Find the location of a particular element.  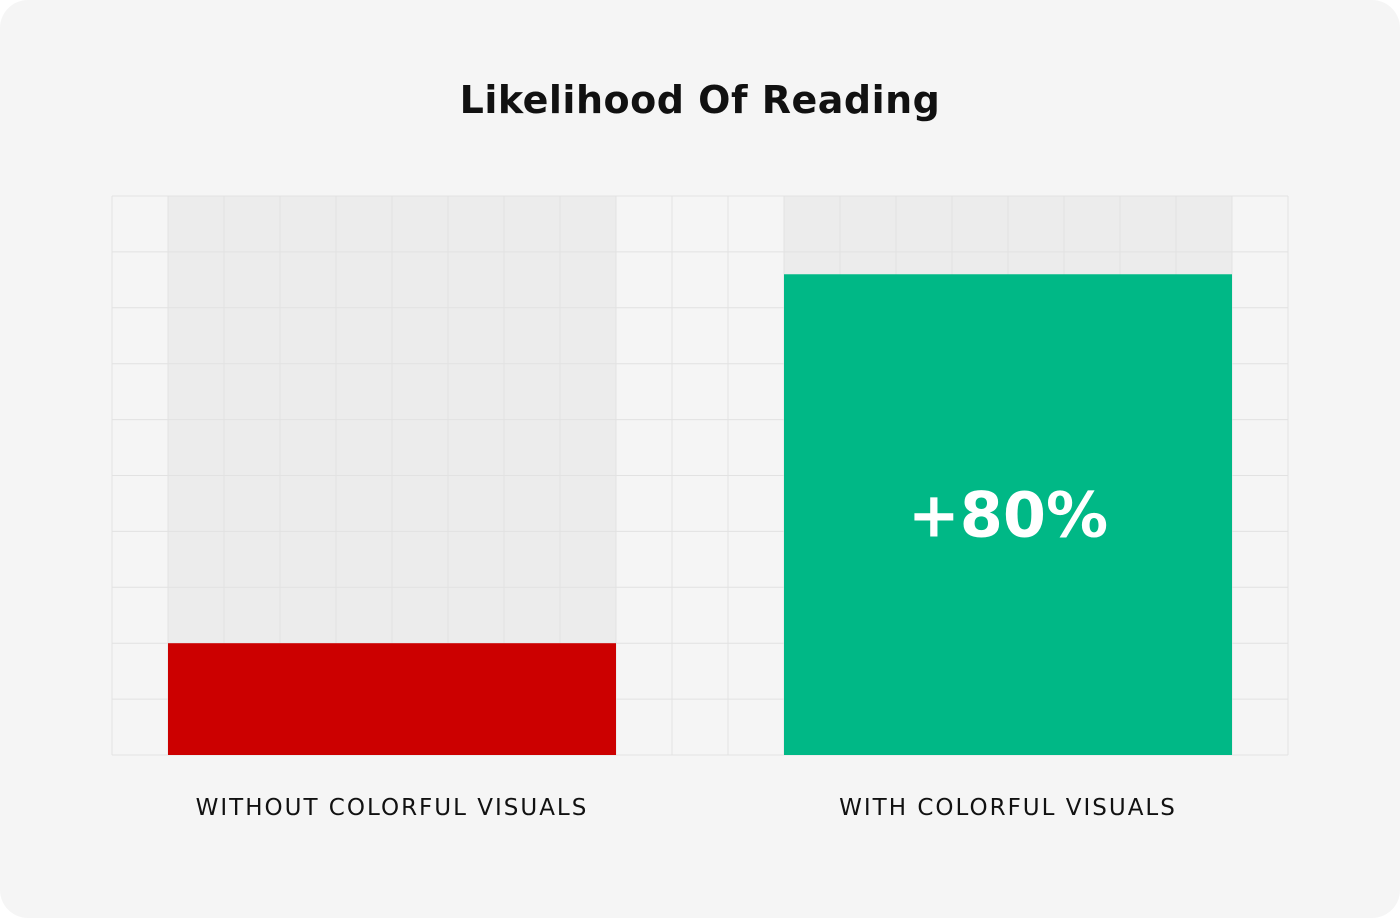

chart-title: Likelihood Of Reading is located at coordinates (700, 100).